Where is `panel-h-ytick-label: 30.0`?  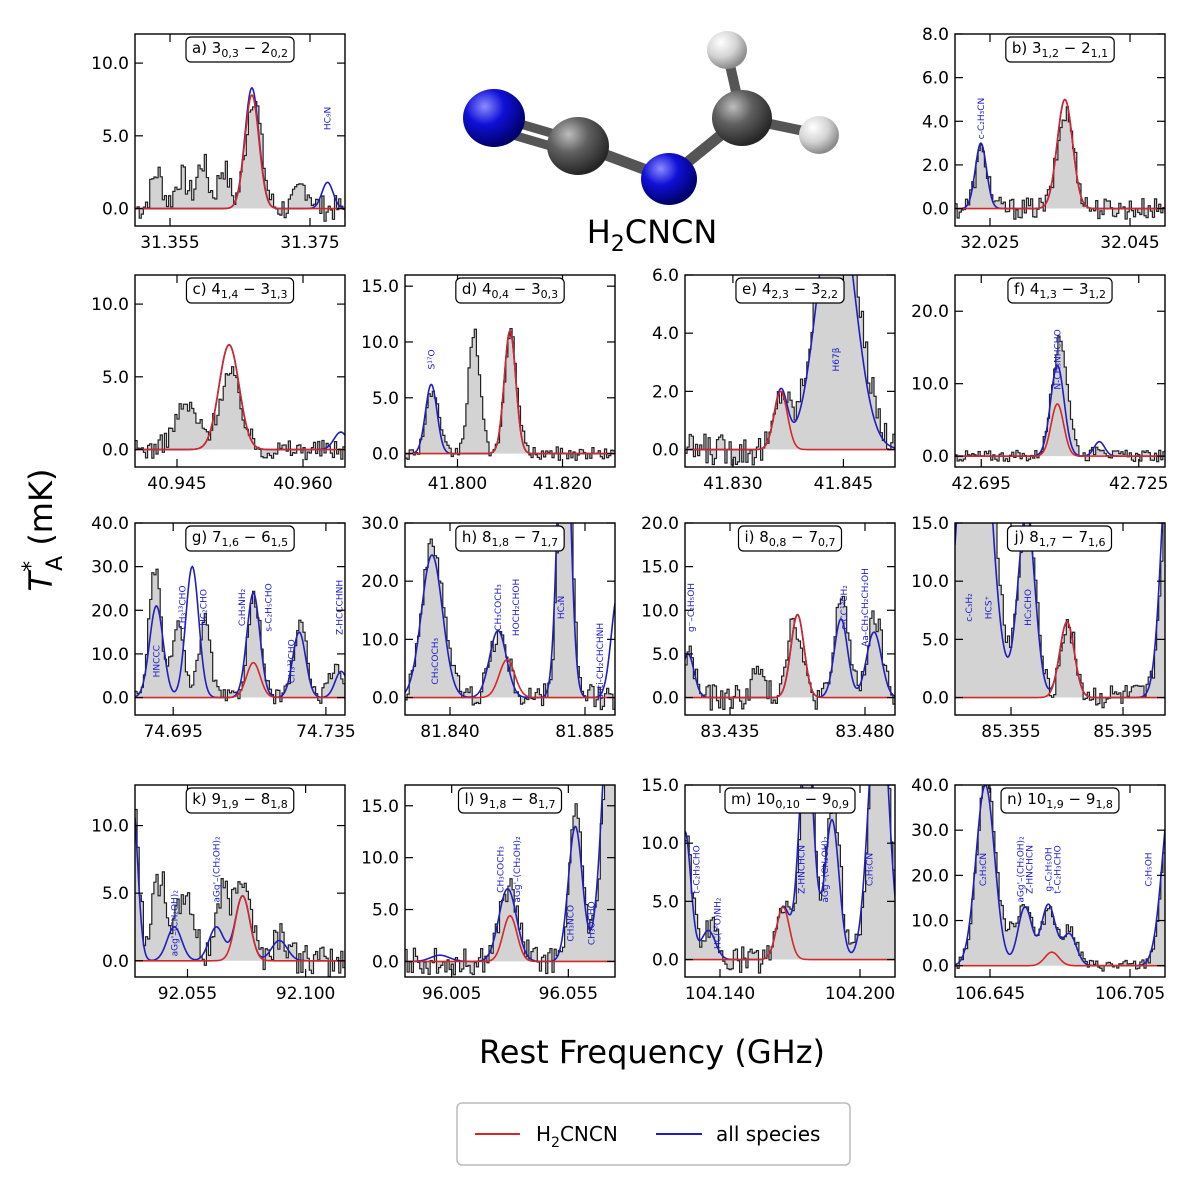
panel-h-ytick-label: 30.0 is located at coordinates (380, 524).